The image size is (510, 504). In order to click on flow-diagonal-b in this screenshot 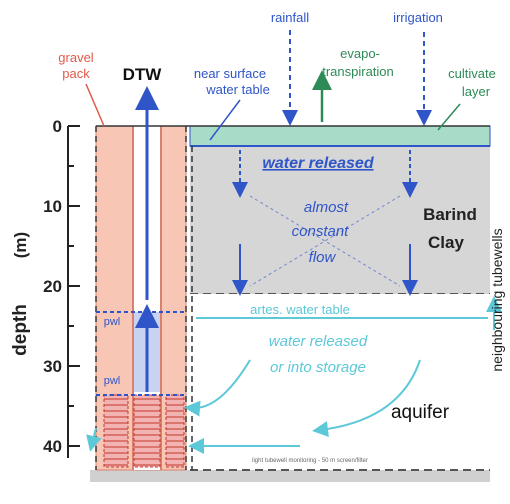, I will do `click(325, 241)`.